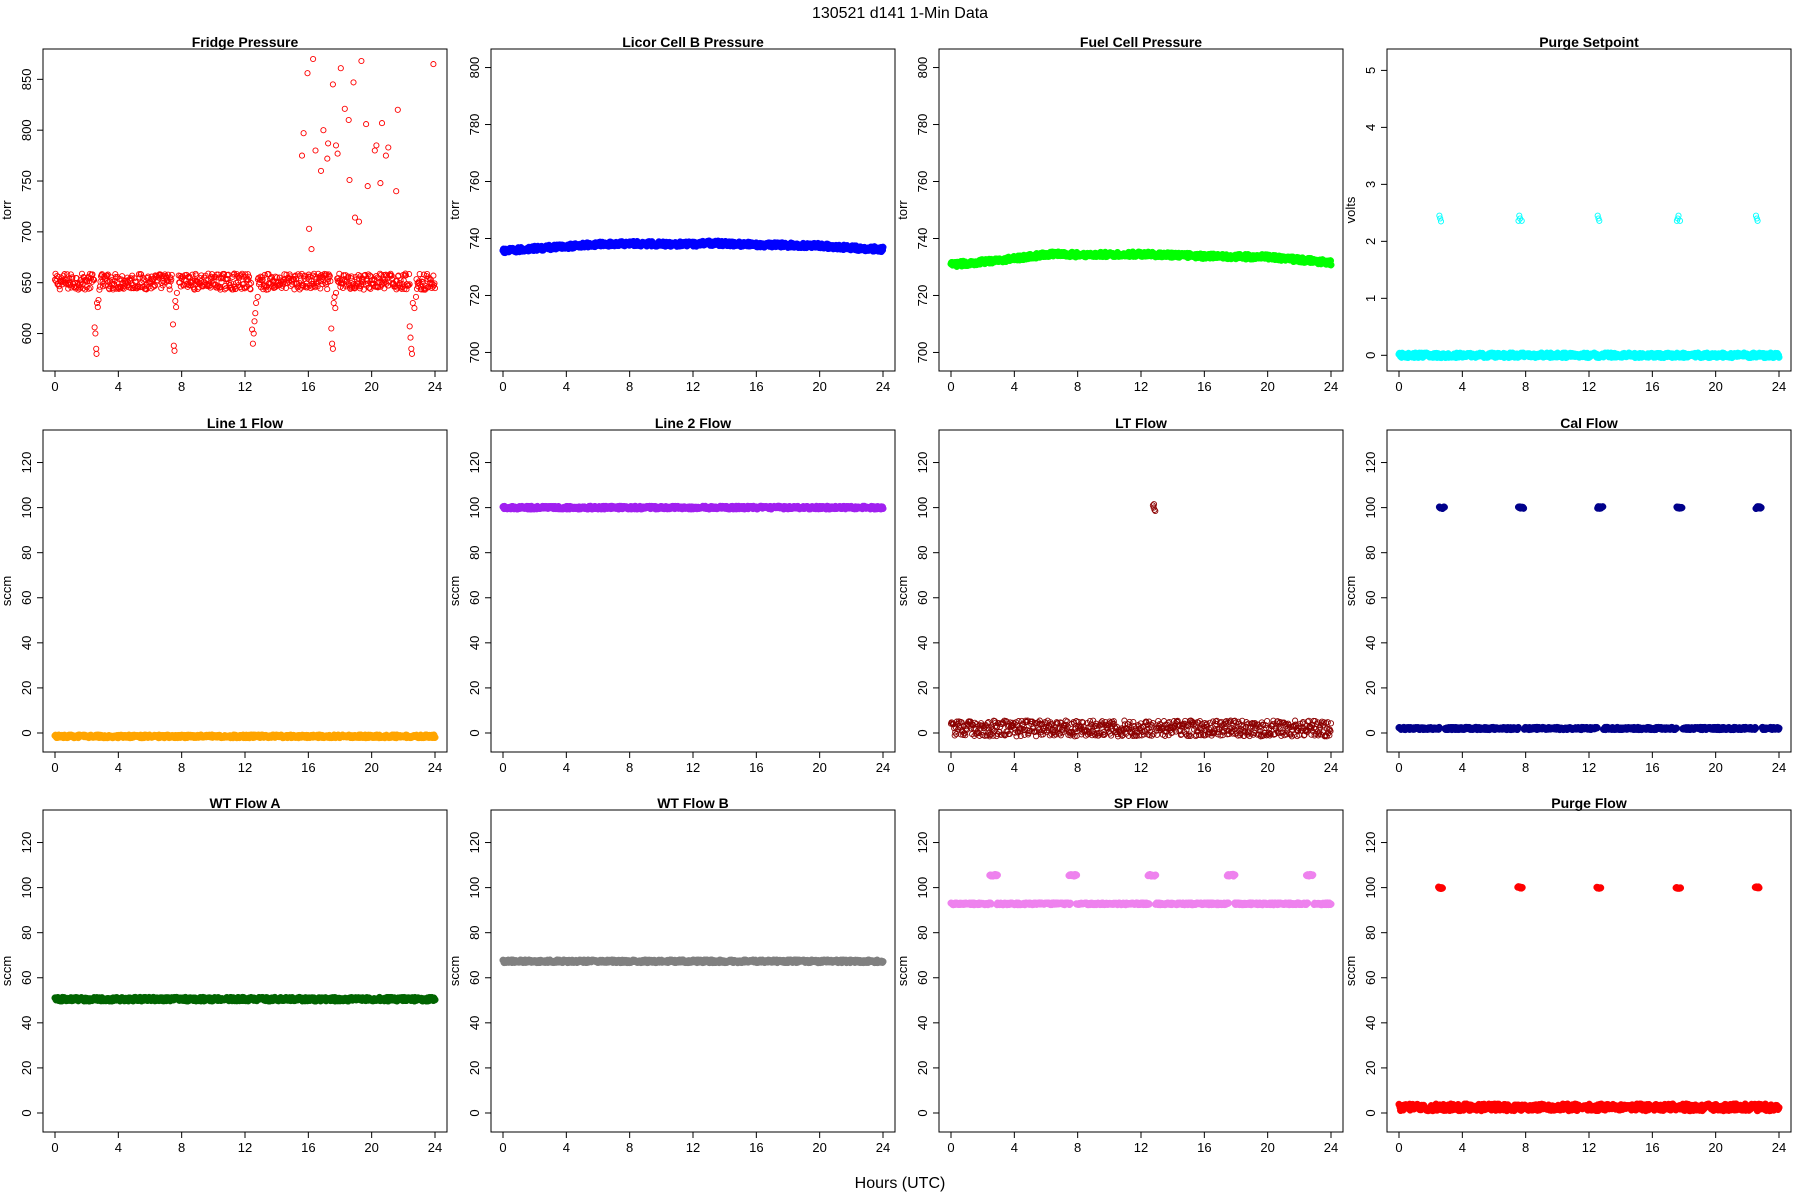  I want to click on y-tick-label: 760, so click(922, 182).